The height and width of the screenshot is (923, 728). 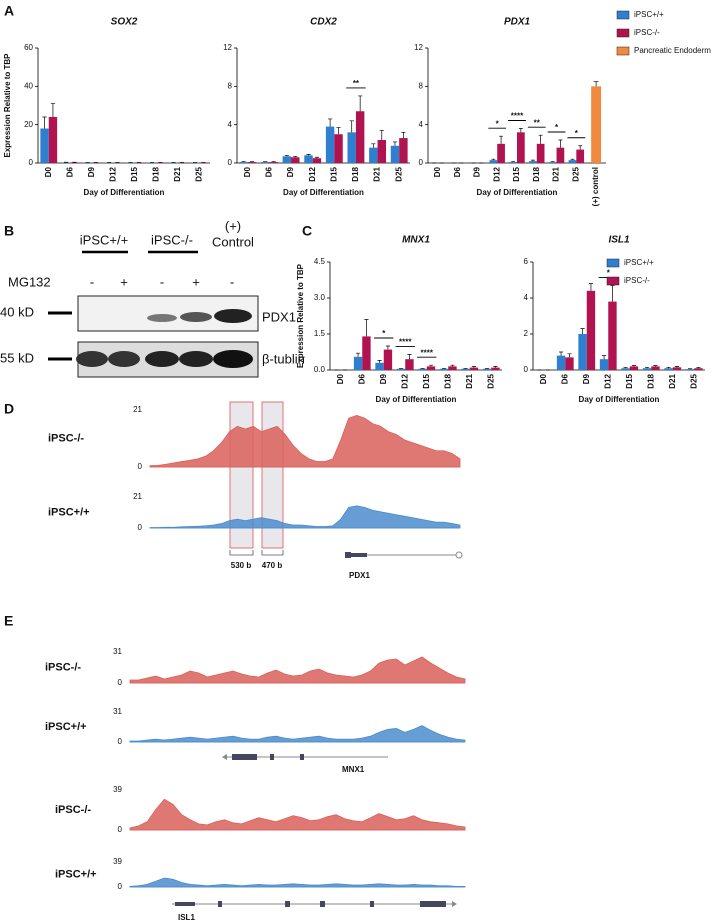 What do you see at coordinates (320, 297) in the screenshot?
I see `y-tick-label: 3.0` at bounding box center [320, 297].